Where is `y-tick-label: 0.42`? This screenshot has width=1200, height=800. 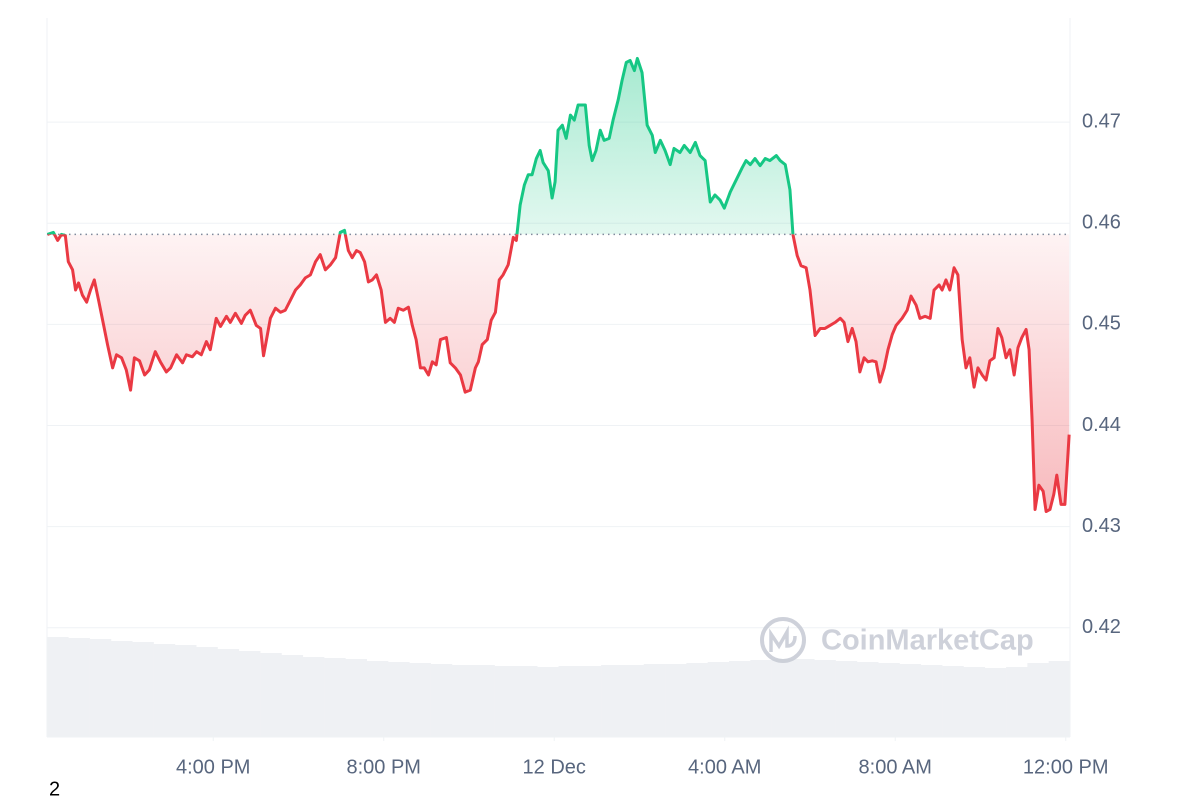
y-tick-label: 0.42 is located at coordinates (1101, 627).